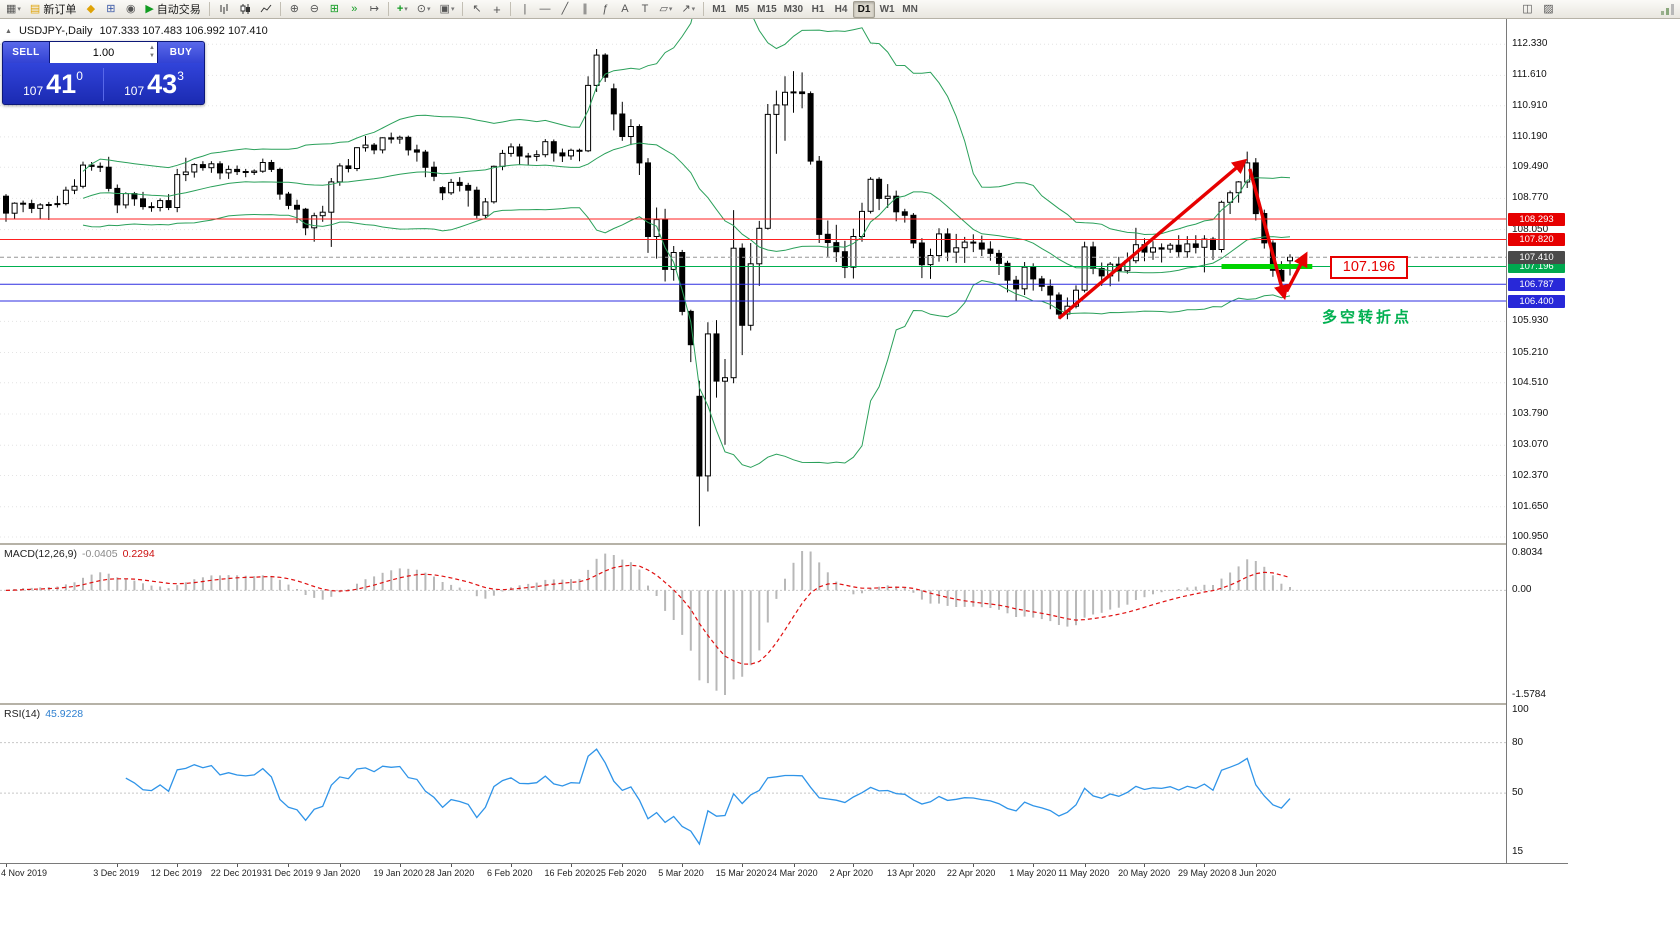 Image resolution: width=1680 pixels, height=942 pixels. I want to click on arrows-tool-button: ↗ ▾, so click(688, 9).